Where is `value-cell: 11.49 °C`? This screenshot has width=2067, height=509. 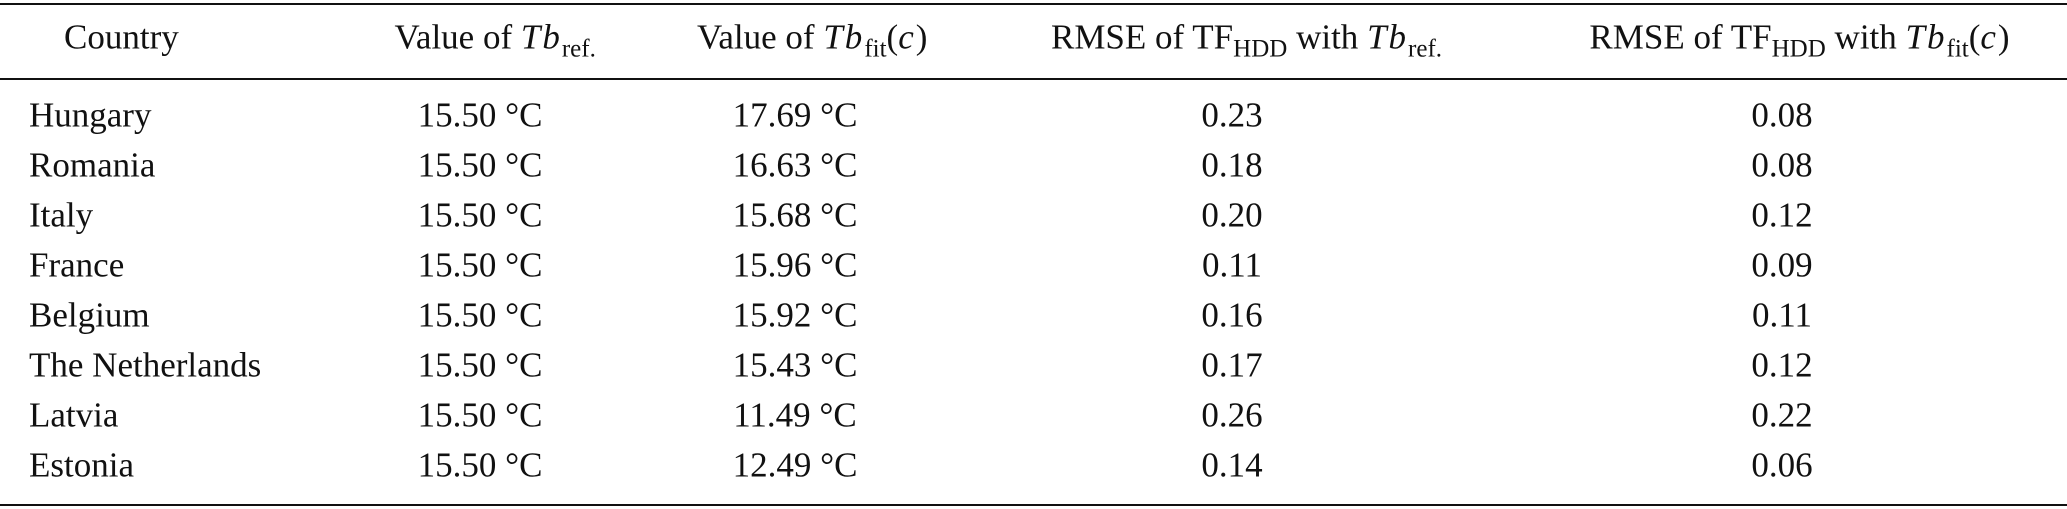
value-cell: 11.49 °C is located at coordinates (795, 415).